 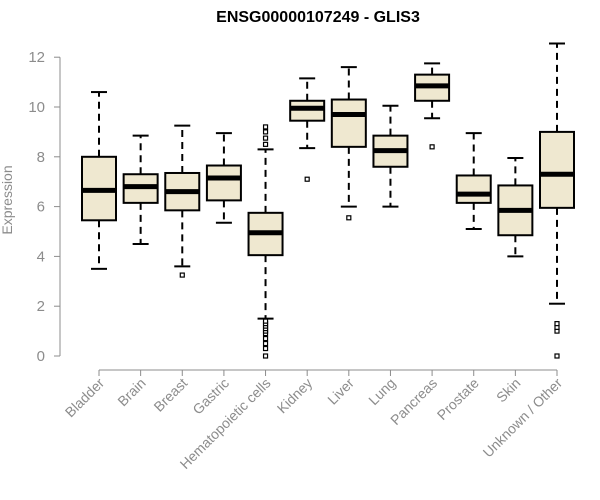 What do you see at coordinates (41, 256) in the screenshot?
I see `y-tick-label: 4` at bounding box center [41, 256].